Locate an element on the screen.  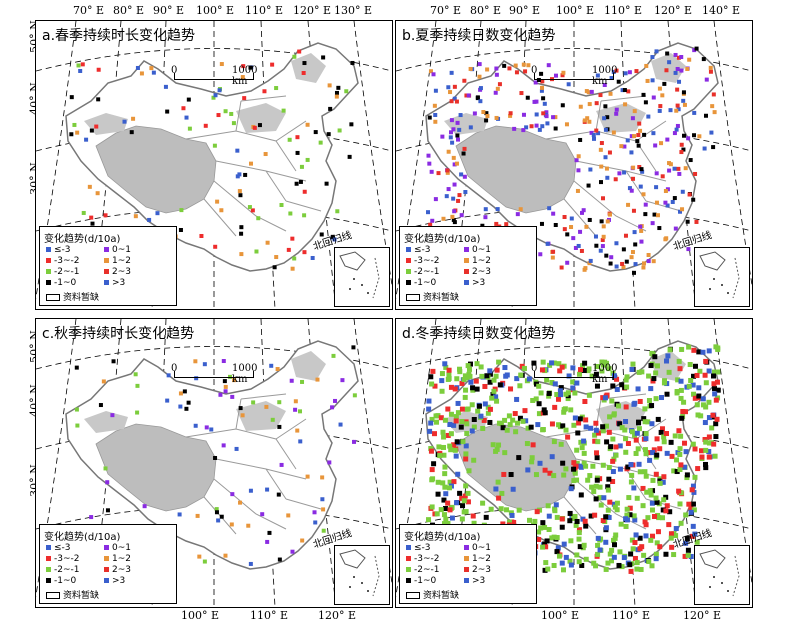
legend-label: -3~-2 is located at coordinates (427, 559).